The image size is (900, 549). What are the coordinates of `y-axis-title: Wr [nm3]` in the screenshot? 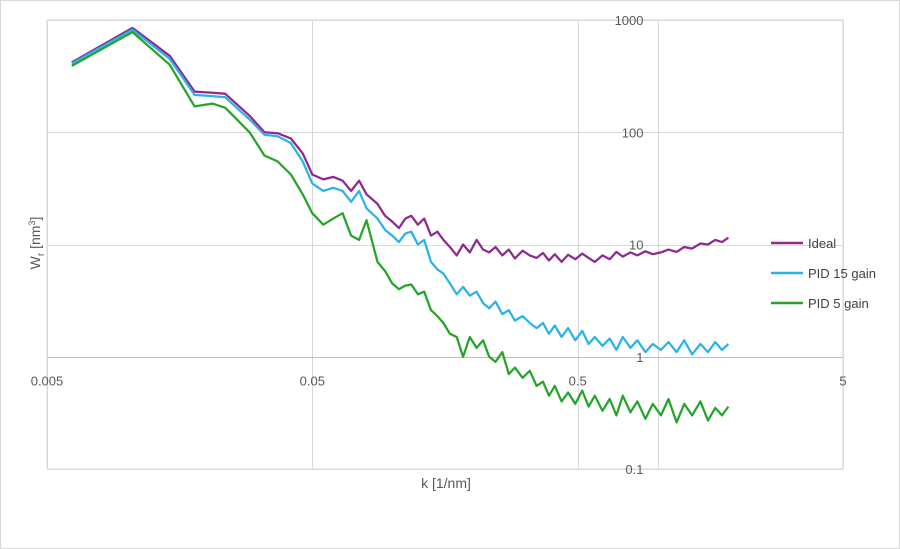 It's located at (37, 243).